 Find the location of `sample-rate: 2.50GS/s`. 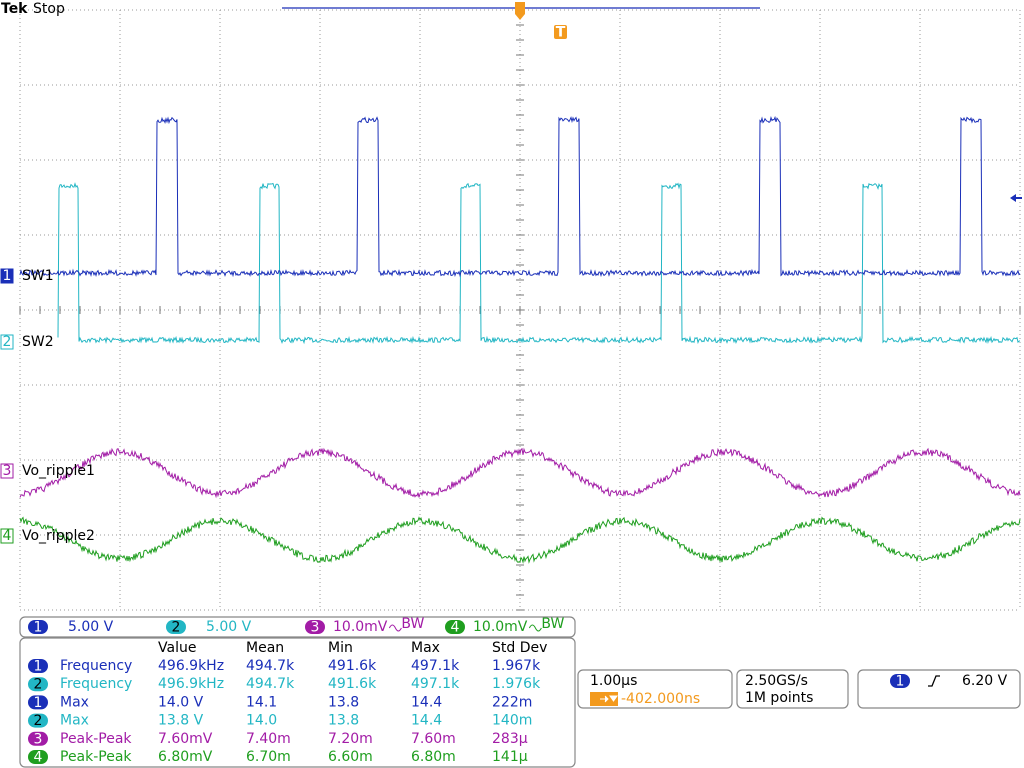

sample-rate: 2.50GS/s is located at coordinates (776, 681).